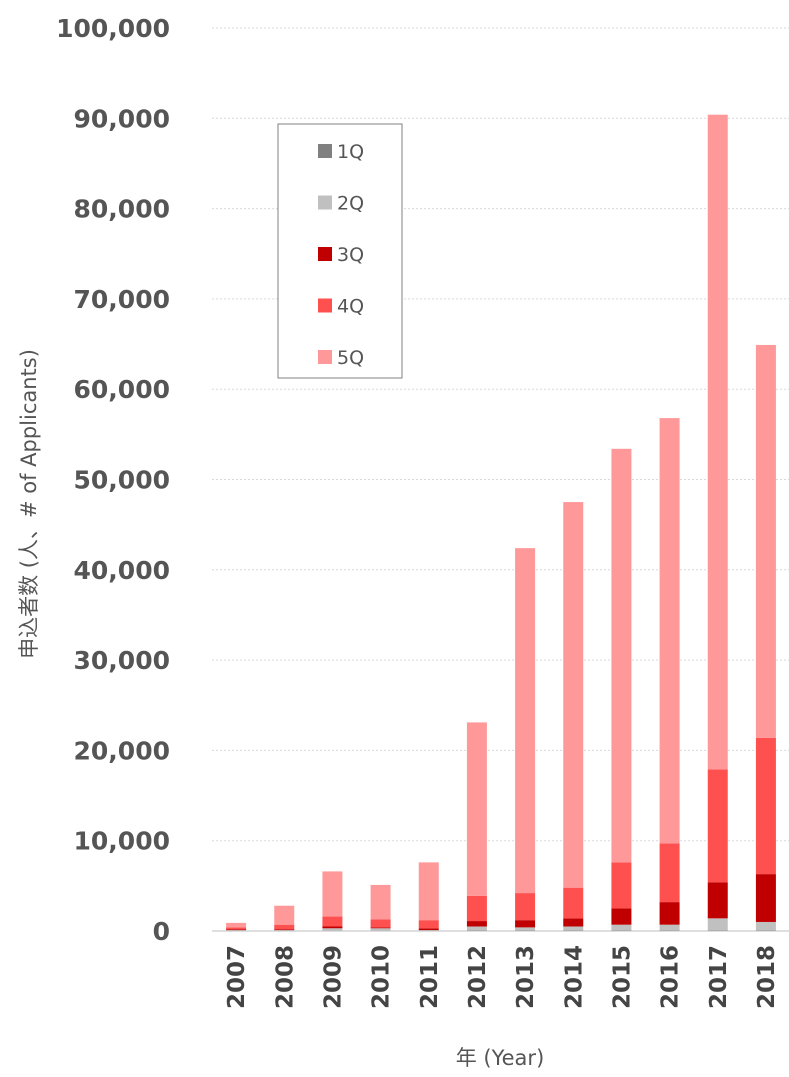 The height and width of the screenshot is (1077, 789). What do you see at coordinates (621, 655) in the screenshot?
I see `bar-segment-5q-2015` at bounding box center [621, 655].